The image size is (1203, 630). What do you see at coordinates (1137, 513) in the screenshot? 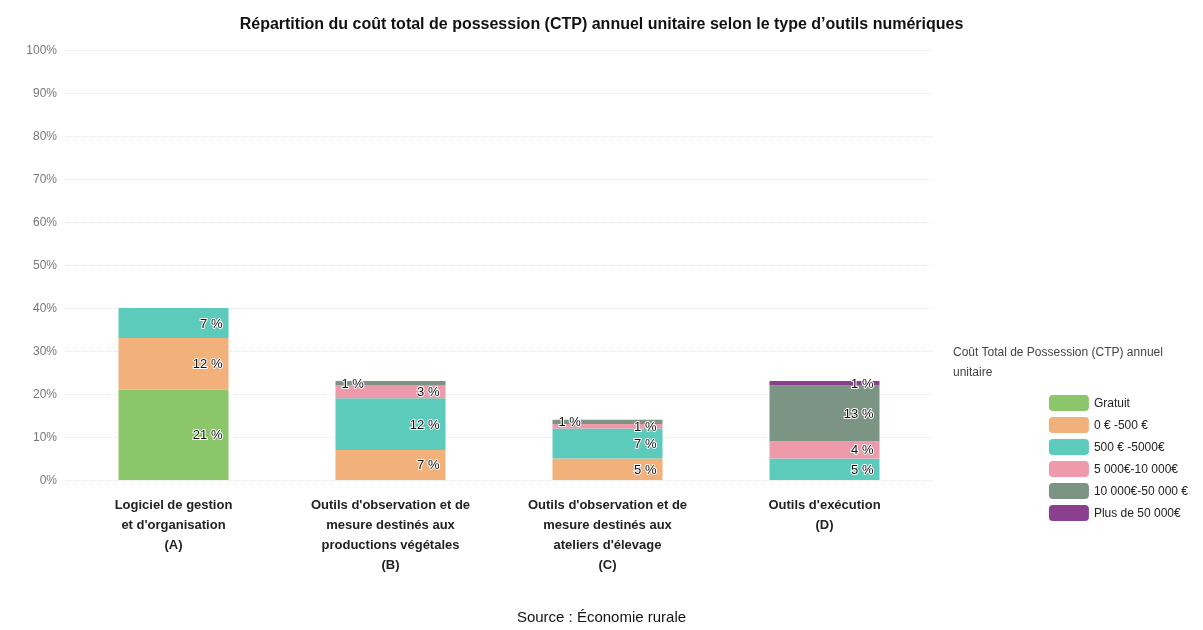
I see `legend-label: Plus de 50 000€` at bounding box center [1137, 513].